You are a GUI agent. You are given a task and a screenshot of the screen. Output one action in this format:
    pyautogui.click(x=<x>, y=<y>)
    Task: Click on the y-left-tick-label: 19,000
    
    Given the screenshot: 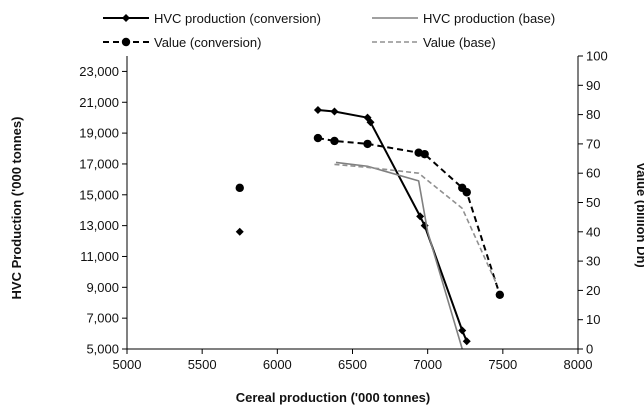 What is the action you would take?
    pyautogui.click(x=99, y=133)
    